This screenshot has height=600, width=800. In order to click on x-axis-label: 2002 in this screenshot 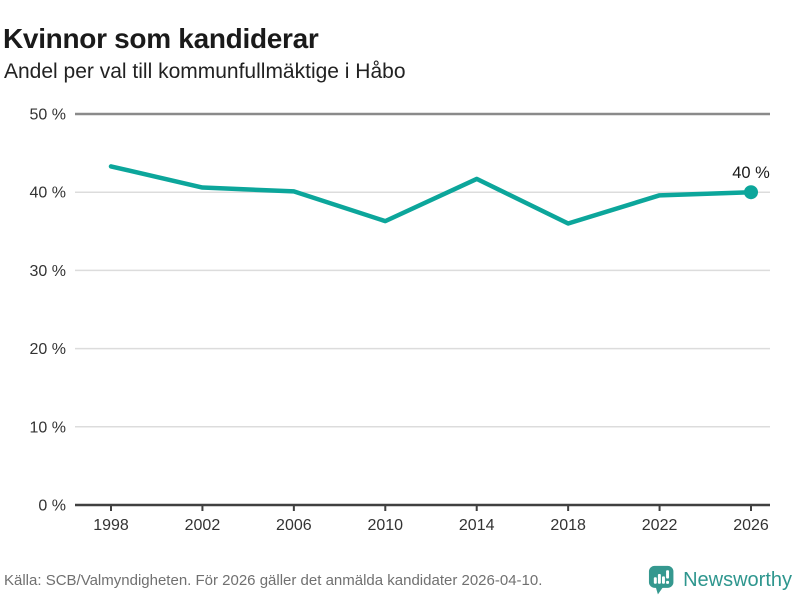, I will do `click(203, 525)`.